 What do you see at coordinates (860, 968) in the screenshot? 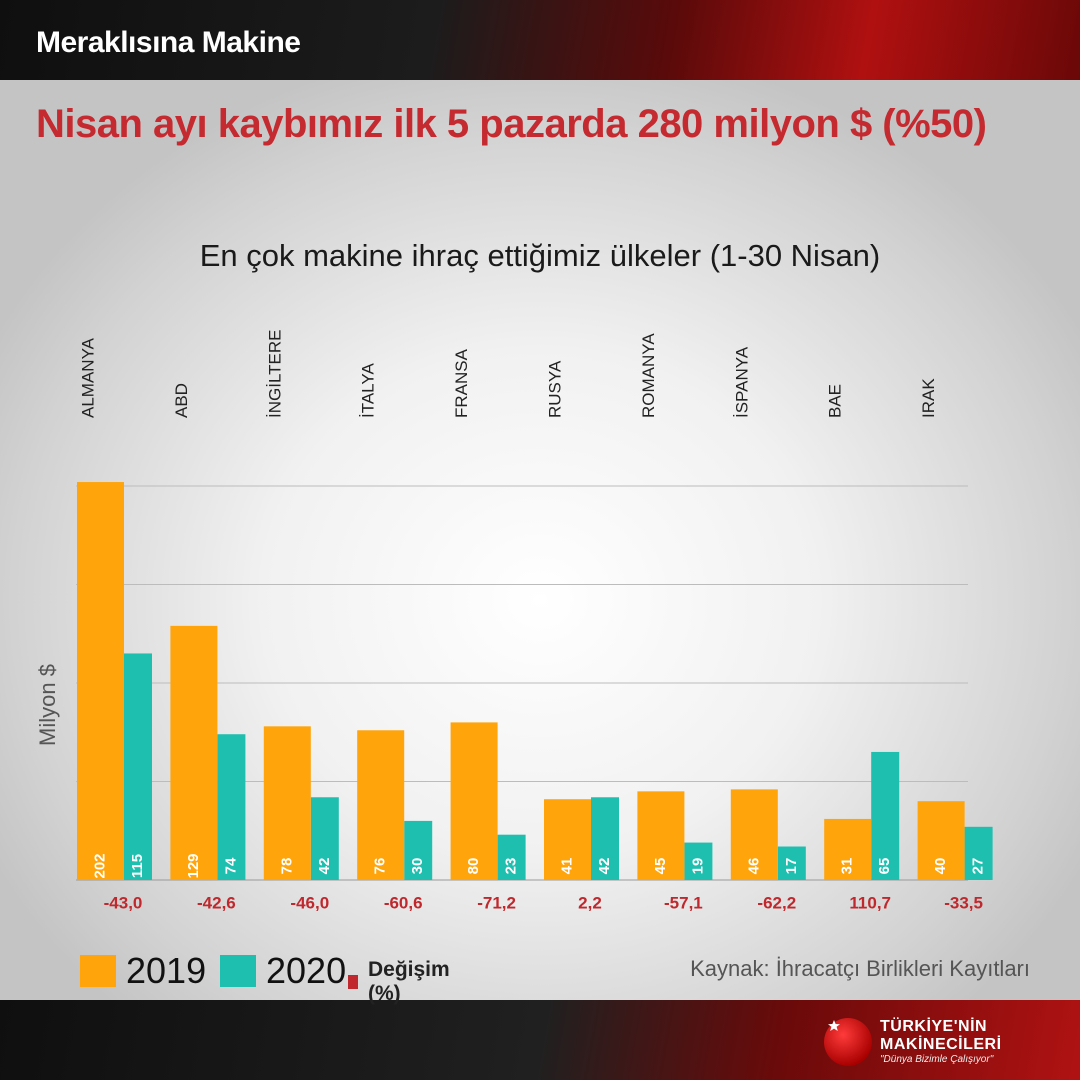
I see `source-note: Kaynak: İhracatçı Birlikleri Kayıtları` at bounding box center [860, 968].